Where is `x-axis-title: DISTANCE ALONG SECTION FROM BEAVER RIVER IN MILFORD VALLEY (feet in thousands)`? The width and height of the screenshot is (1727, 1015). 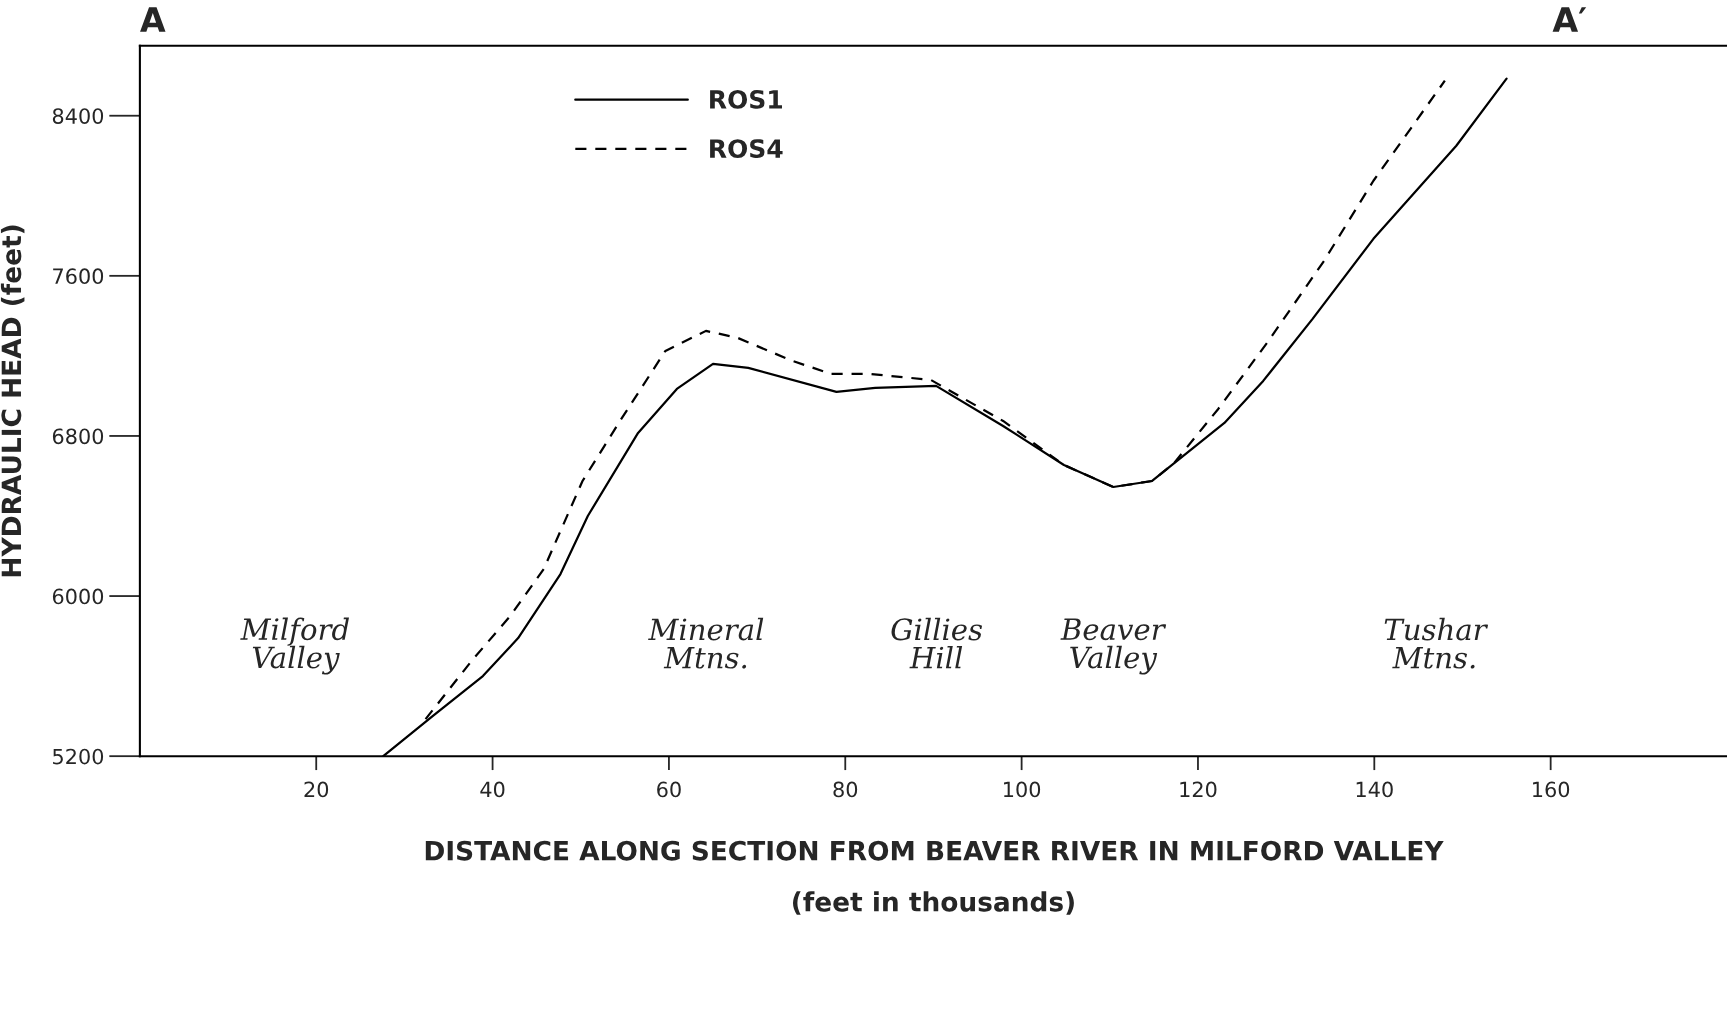 x-axis-title: DISTANCE ALONG SECTION FROM BEAVER RIVER IN MILFORD VALLEY (feet in thousands) is located at coordinates (934, 877).